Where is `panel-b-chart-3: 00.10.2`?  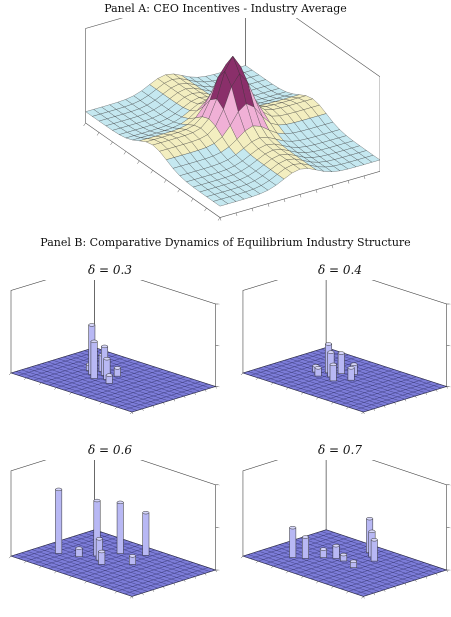
panel-b-chart-3: 00.10.2 is located at coordinates (114, 529).